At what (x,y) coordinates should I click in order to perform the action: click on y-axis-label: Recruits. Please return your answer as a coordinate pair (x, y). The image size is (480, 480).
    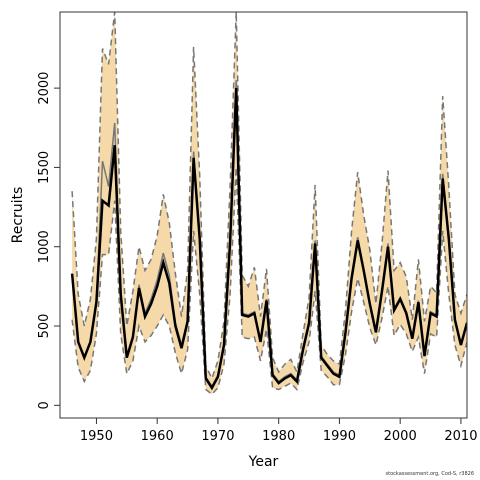
    Looking at the image, I should click on (18, 215).